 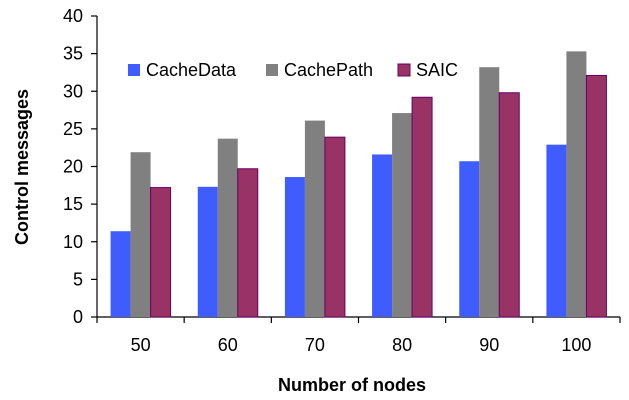 What do you see at coordinates (328, 70) in the screenshot?
I see `legend-label-cachepath: CachePath` at bounding box center [328, 70].